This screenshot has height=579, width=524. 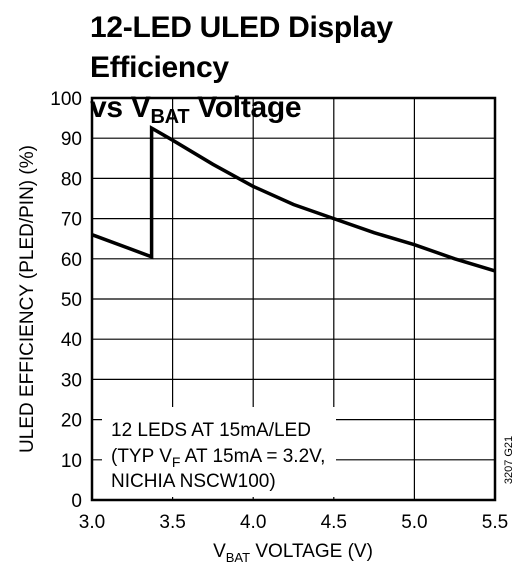 What do you see at coordinates (495, 522) in the screenshot?
I see `x-tick-label: 5.5` at bounding box center [495, 522].